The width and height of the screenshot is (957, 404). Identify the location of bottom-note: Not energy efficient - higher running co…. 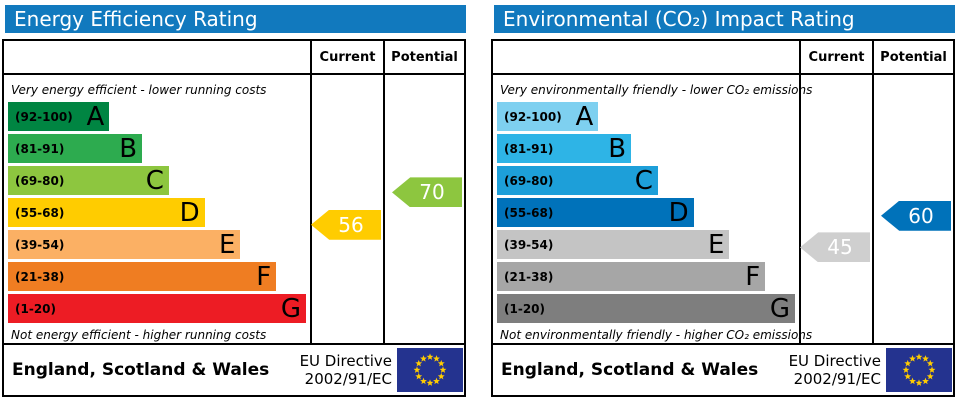
(139, 335).